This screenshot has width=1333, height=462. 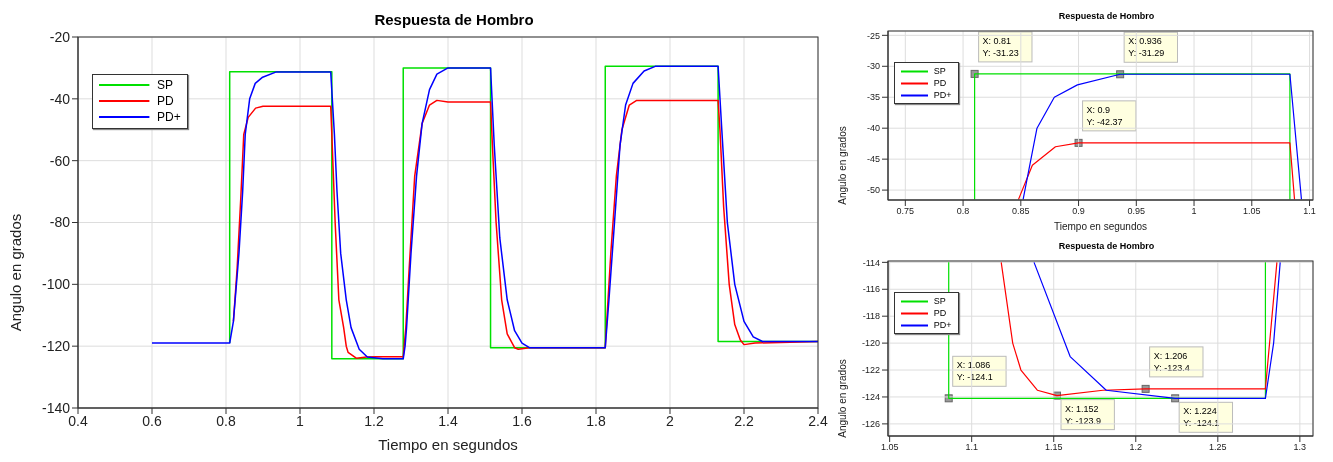 I want to click on x-tick-label: 0.85, so click(x=1021, y=211).